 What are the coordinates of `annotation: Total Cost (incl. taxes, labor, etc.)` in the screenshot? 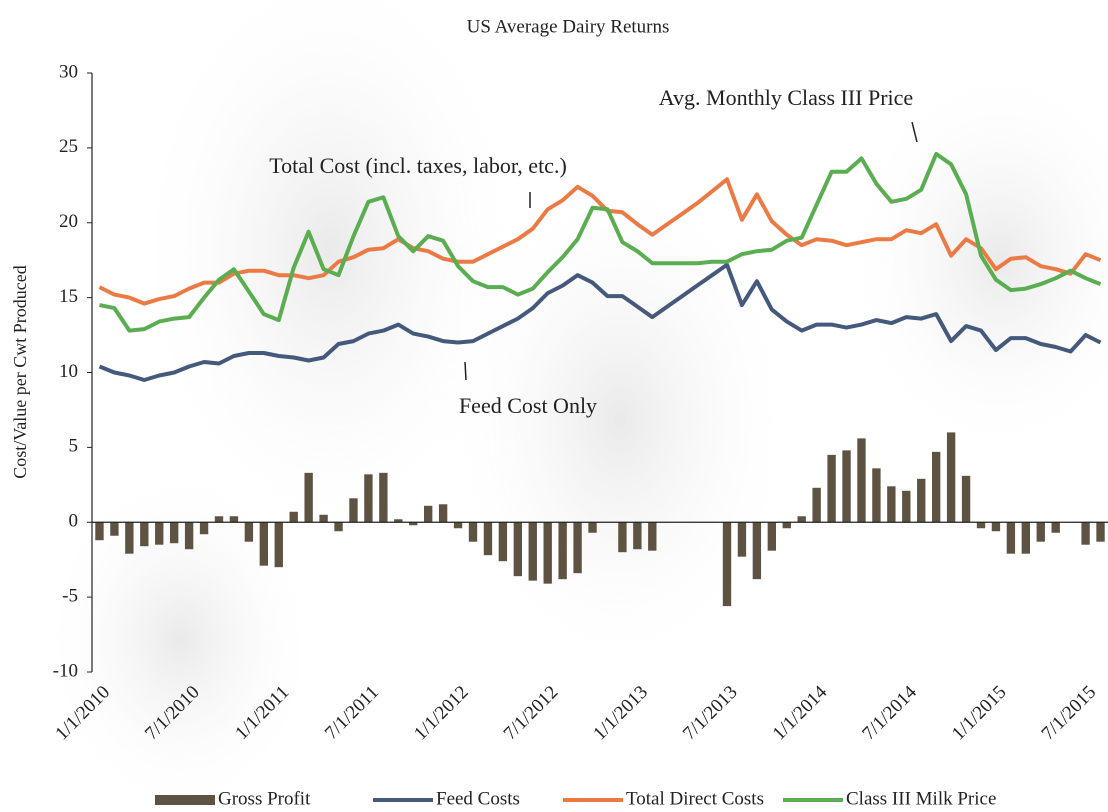 It's located at (418, 165).